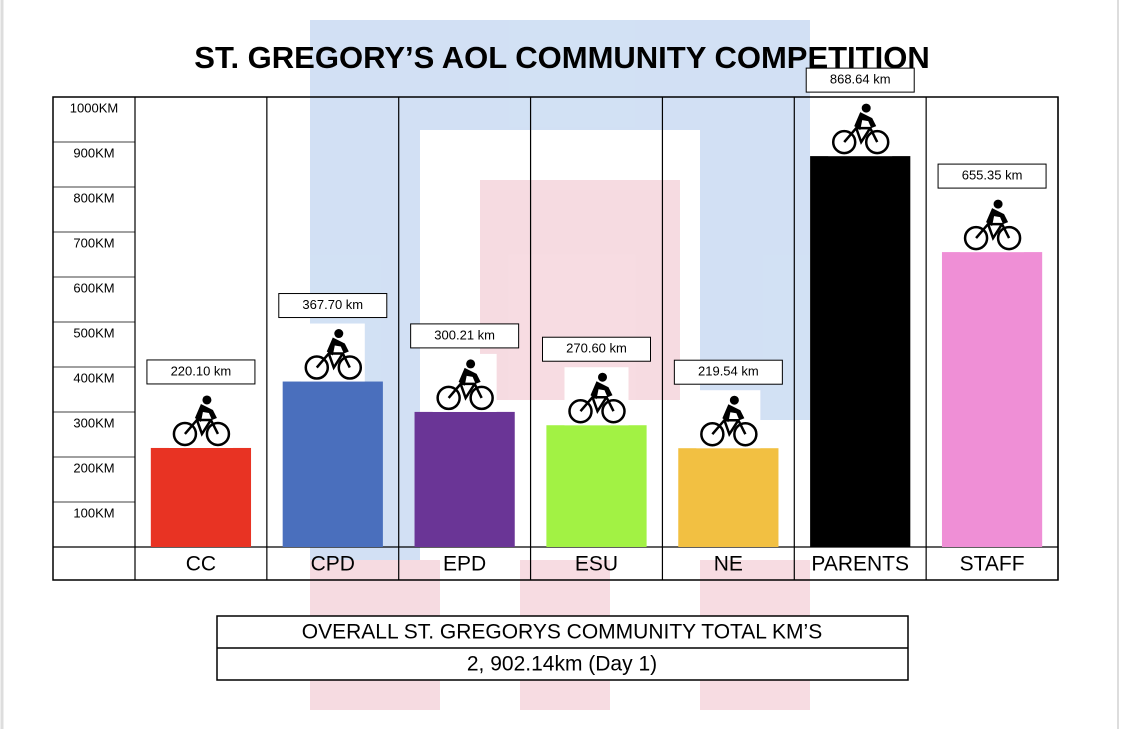 This screenshot has height=729, width=1125. I want to click on x-tick-label: CC, so click(201, 564).